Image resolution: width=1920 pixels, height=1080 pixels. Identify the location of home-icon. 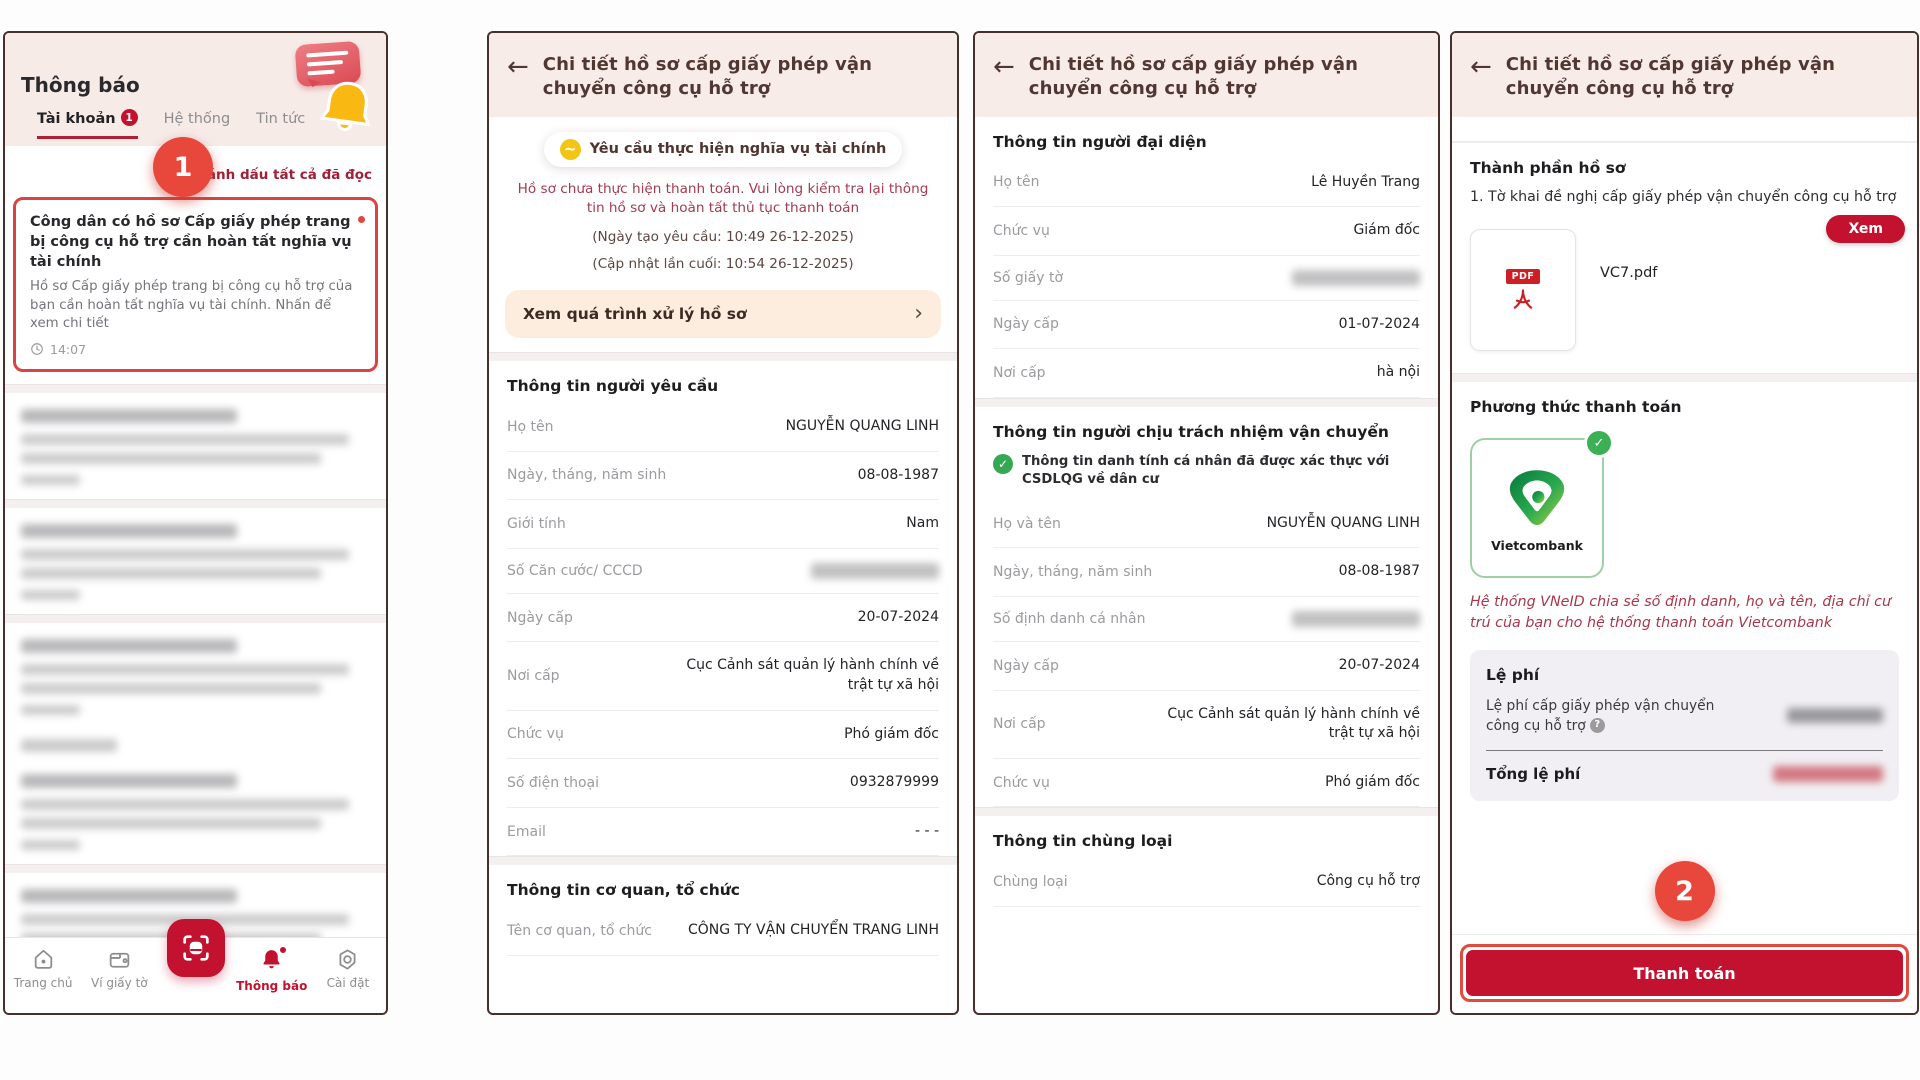
(43, 959).